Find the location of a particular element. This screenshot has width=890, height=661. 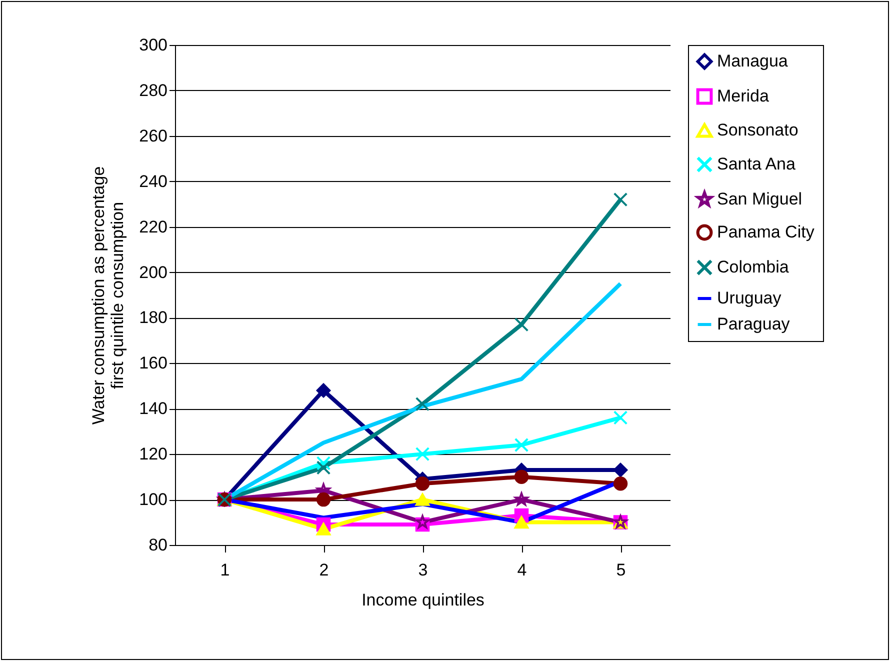

y-tick-label: 160 is located at coordinates (153, 363).